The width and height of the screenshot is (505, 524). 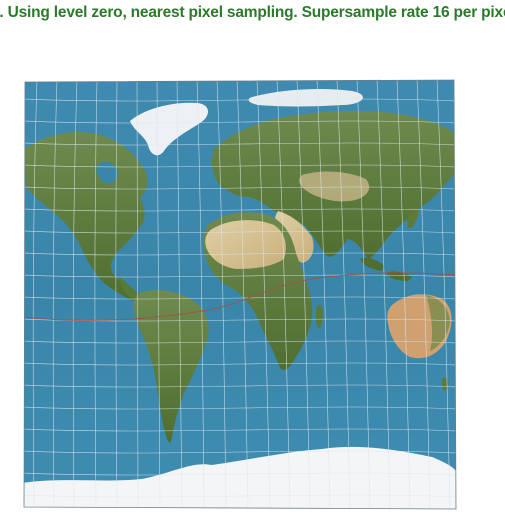 What do you see at coordinates (334, 186) in the screenshot?
I see `central-asia-desert` at bounding box center [334, 186].